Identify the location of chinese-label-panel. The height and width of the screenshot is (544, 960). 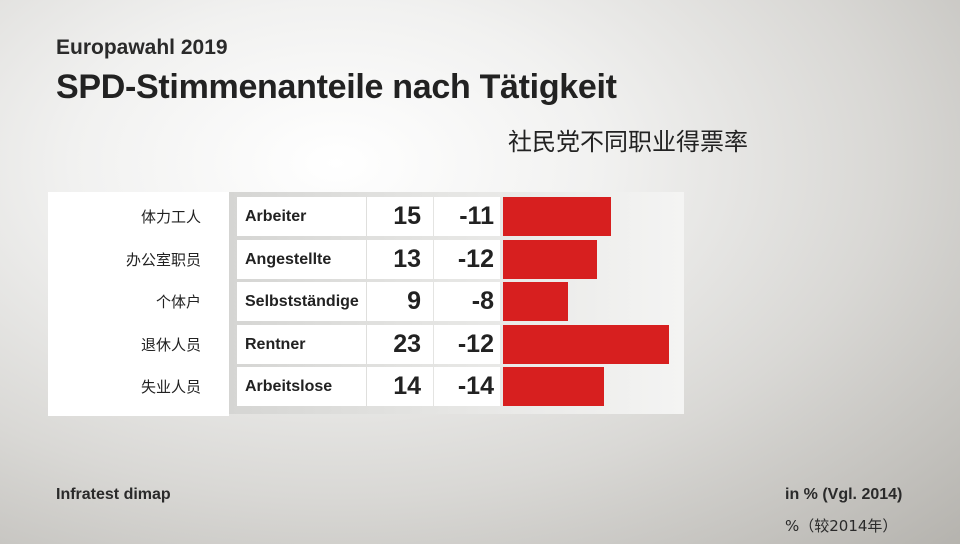
(138, 304).